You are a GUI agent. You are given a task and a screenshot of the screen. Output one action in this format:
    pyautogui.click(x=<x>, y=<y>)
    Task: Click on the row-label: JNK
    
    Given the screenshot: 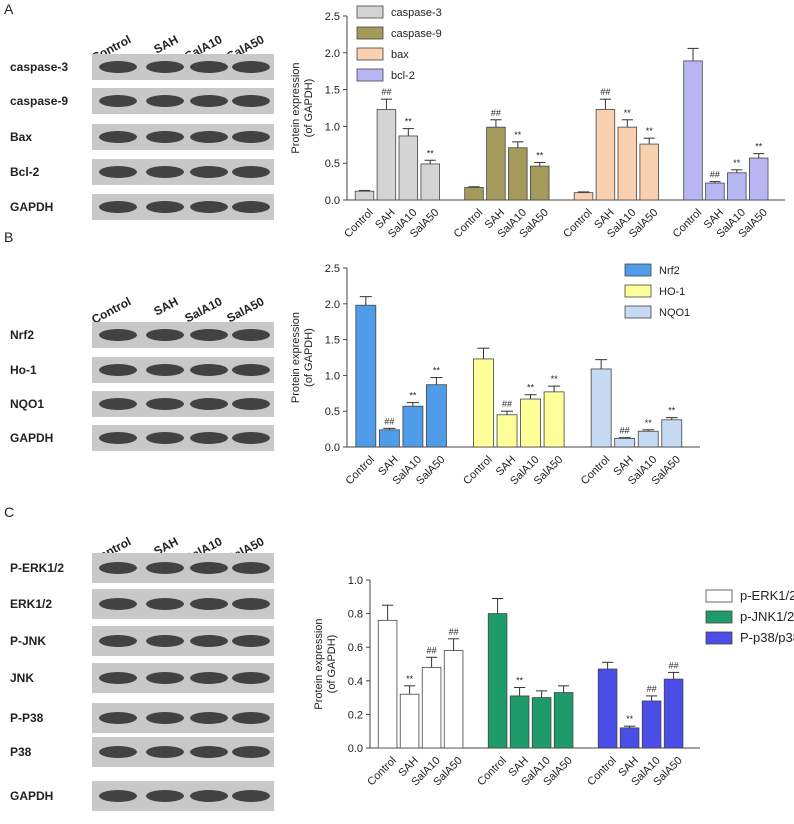 What is the action you would take?
    pyautogui.click(x=22, y=678)
    